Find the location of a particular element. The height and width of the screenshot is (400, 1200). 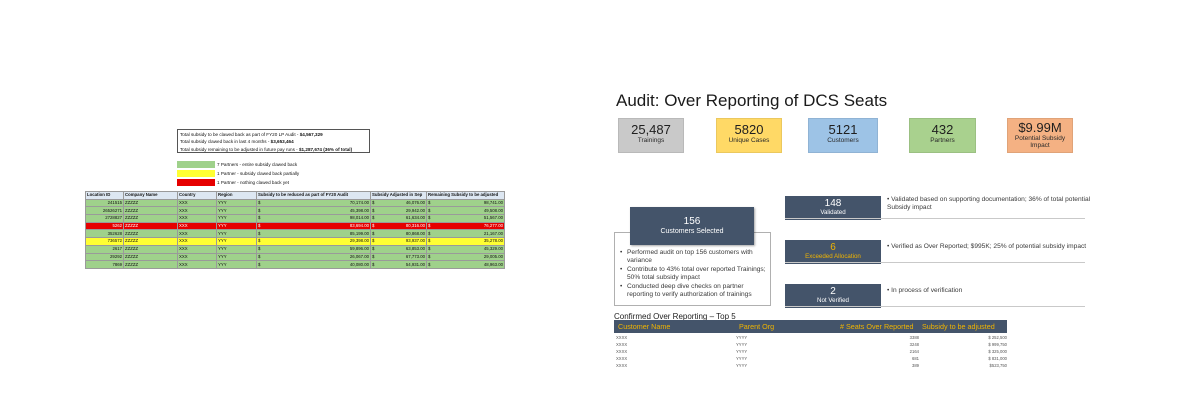

money-cell: $93,937.00 is located at coordinates (398, 242).